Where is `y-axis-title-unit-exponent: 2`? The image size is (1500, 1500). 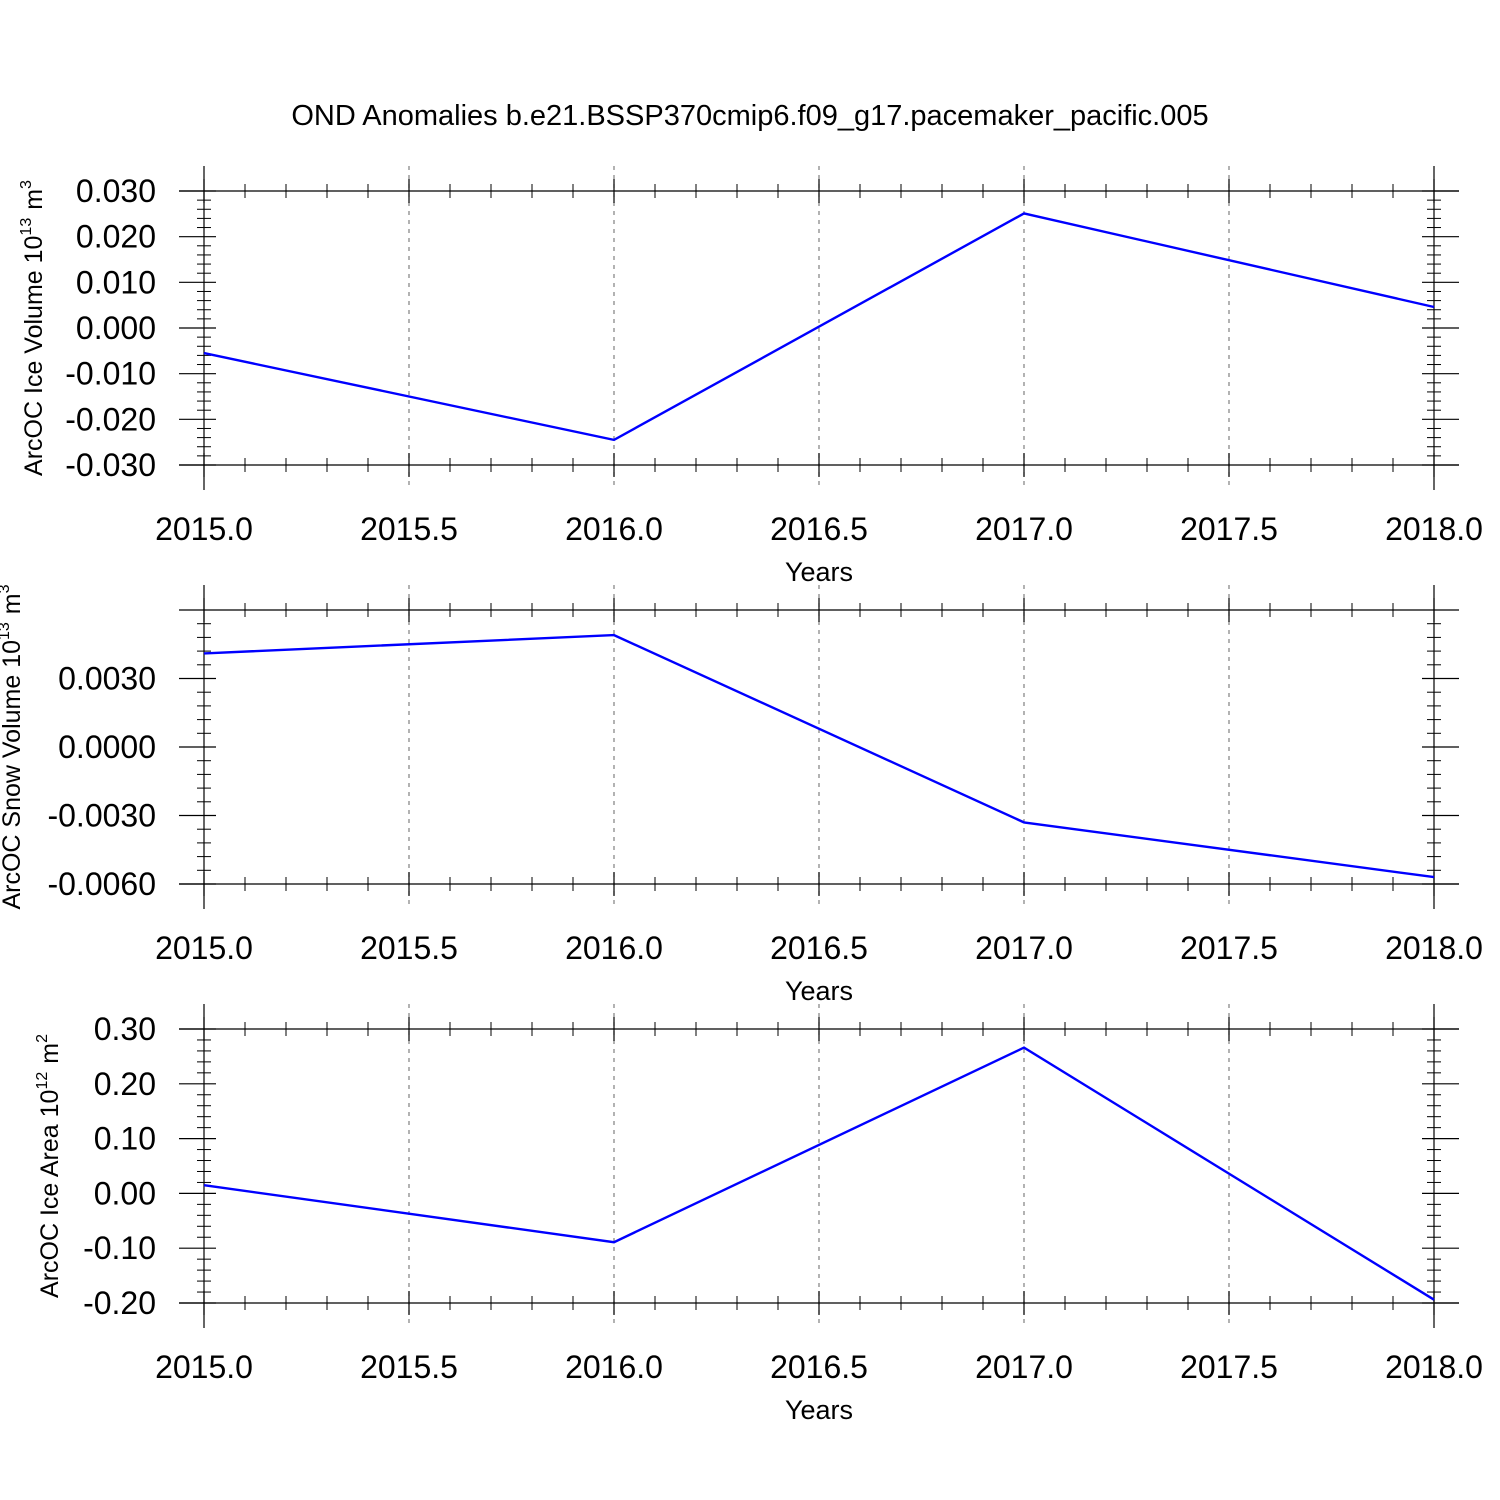 y-axis-title-unit-exponent: 2 is located at coordinates (42, 1038).